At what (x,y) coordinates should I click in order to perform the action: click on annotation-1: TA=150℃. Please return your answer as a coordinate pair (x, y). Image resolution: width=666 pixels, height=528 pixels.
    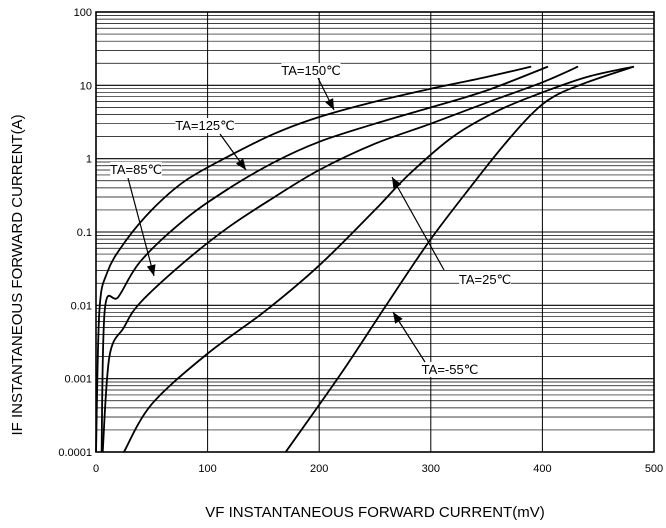
    Looking at the image, I should click on (311, 87).